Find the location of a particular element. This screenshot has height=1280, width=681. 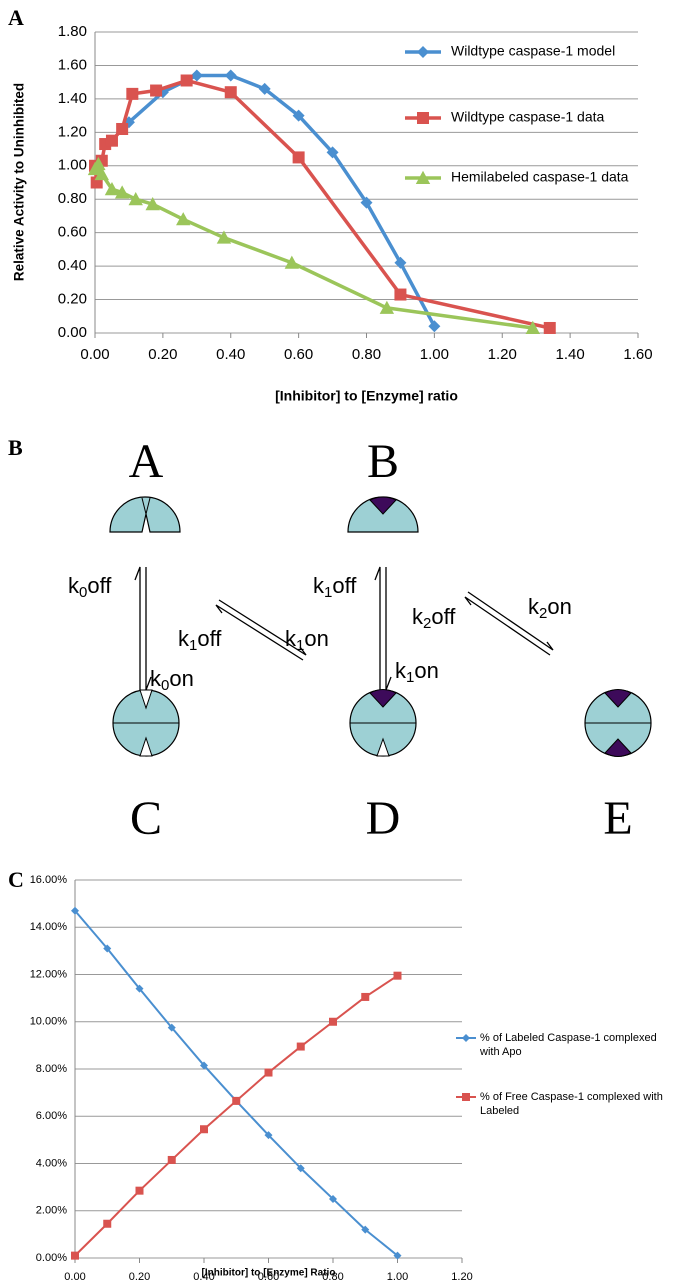

y-axis-label: Relative Activity to Uninhibited is located at coordinates (19, 182).